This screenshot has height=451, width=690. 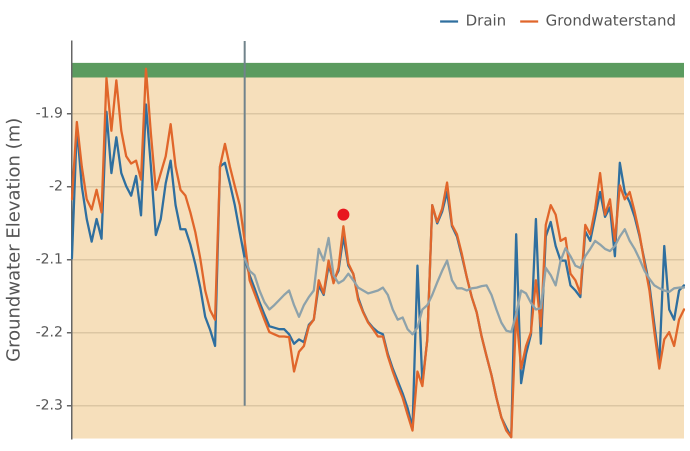 I want to click on y-axis-title: Groundwater Elevation (m), so click(x=13, y=240).